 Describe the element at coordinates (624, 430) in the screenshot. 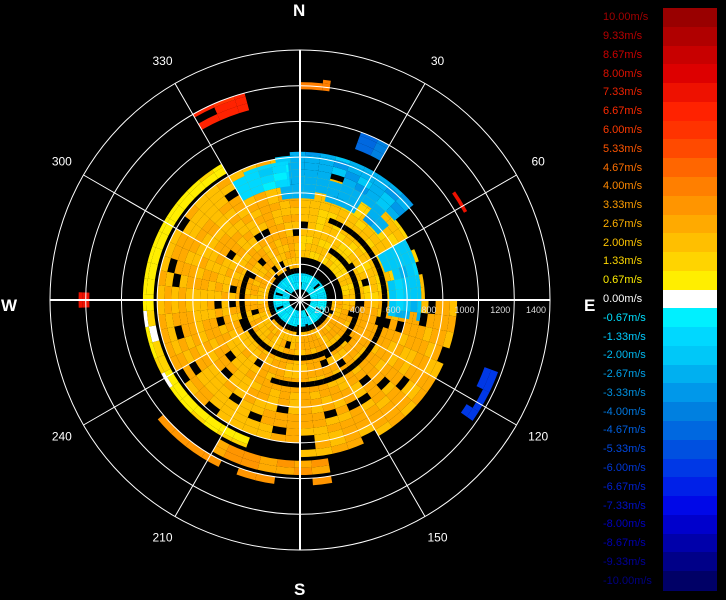

I see `colorbar-tick-label: -4.67m/s` at that location.